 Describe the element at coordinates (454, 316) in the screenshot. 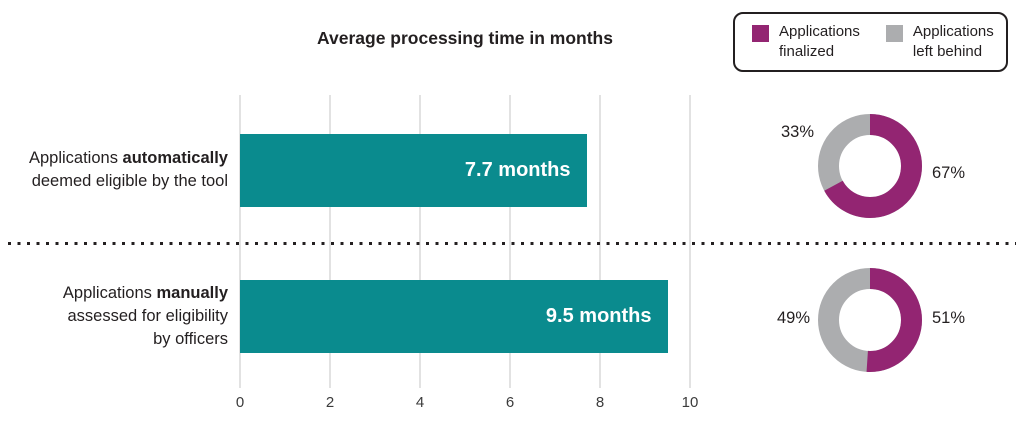

I see `bar-manual: 9.5 months` at that location.